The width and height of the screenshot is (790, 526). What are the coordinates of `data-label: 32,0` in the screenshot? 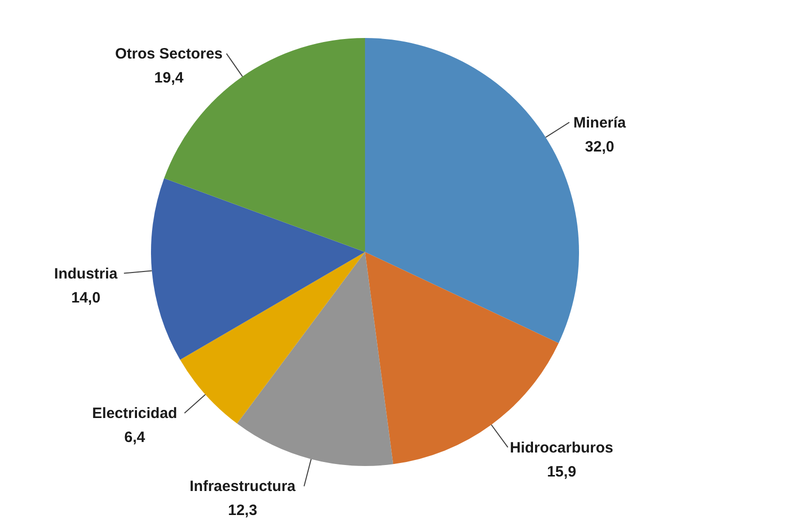 It's located at (599, 147).